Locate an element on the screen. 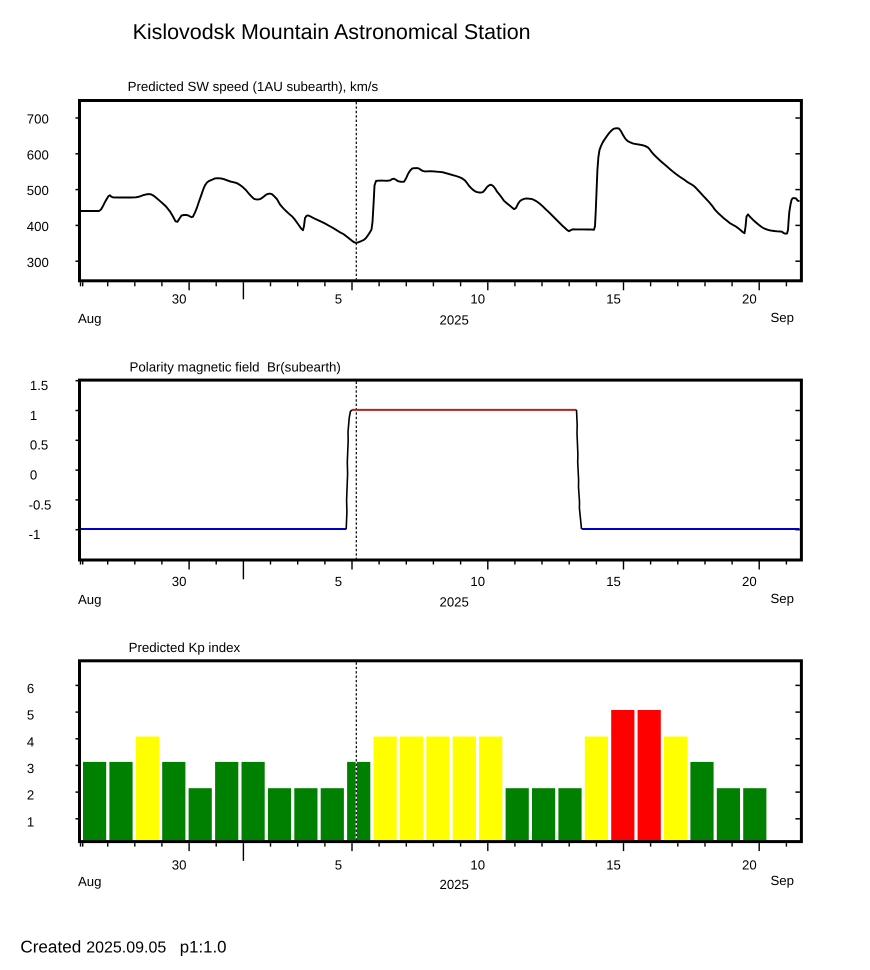  svg-text: 3 is located at coordinates (30, 768).